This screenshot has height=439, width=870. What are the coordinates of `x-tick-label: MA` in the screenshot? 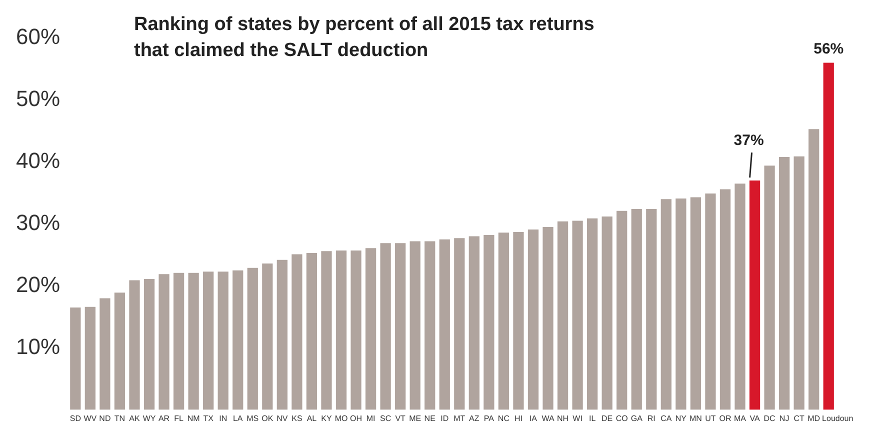 It's located at (740, 419).